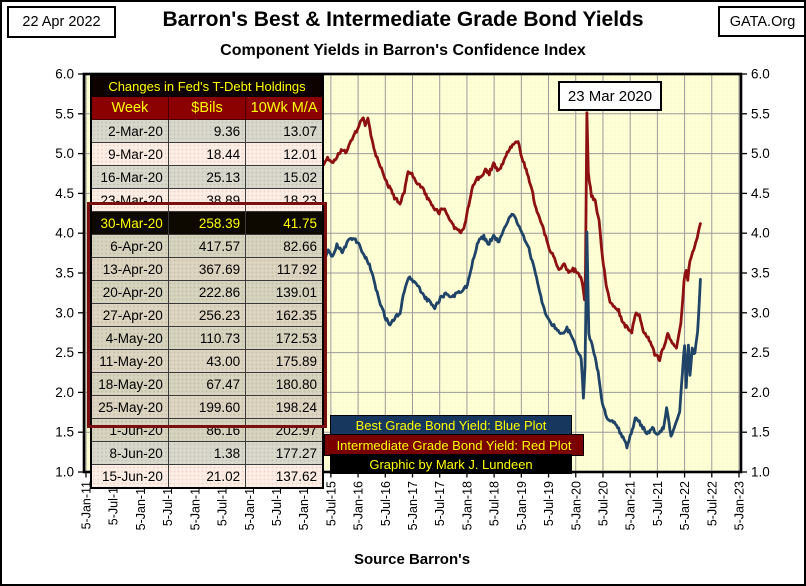  Describe the element at coordinates (284, 384) in the screenshot. I see `table-cell: 180.80` at that location.